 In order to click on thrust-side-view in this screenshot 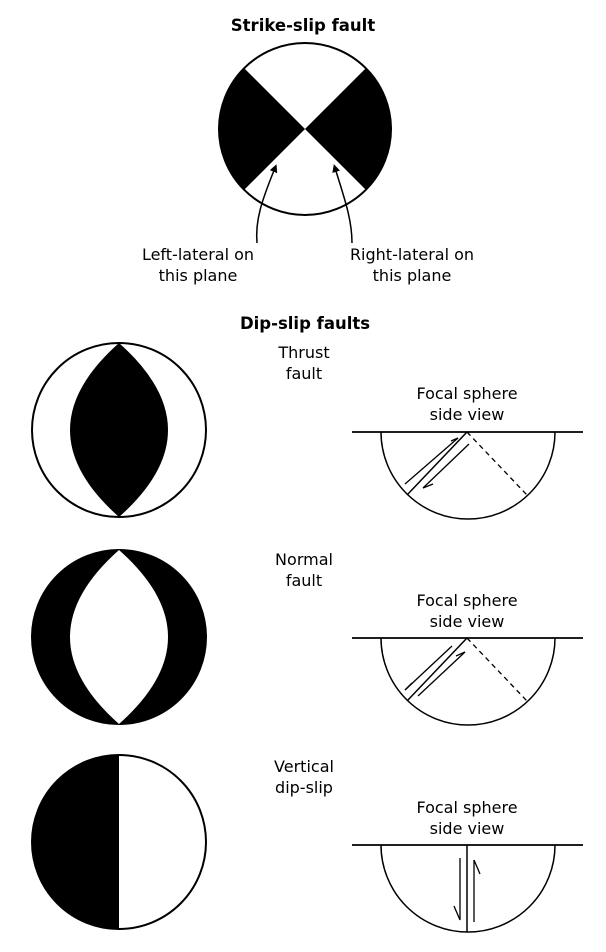, I will do `click(467, 475)`.